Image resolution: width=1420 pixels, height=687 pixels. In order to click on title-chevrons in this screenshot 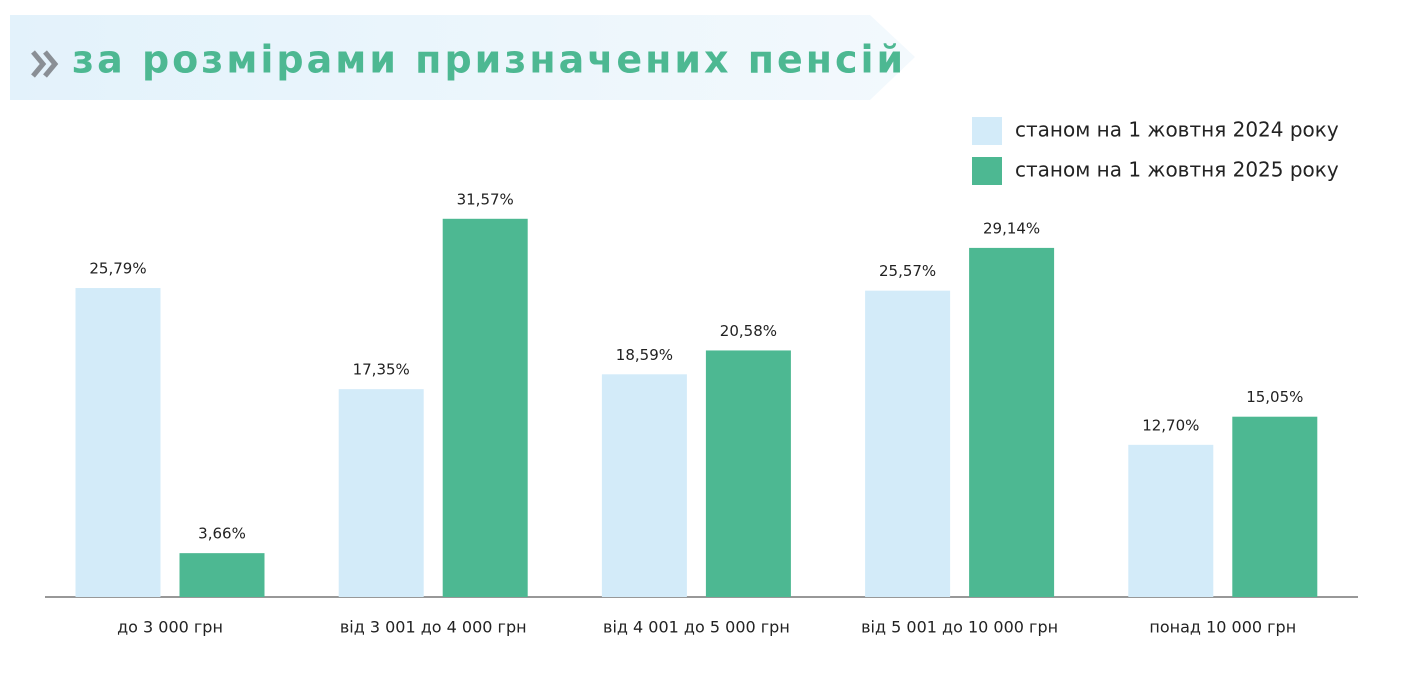, I will do `click(45, 64)`.